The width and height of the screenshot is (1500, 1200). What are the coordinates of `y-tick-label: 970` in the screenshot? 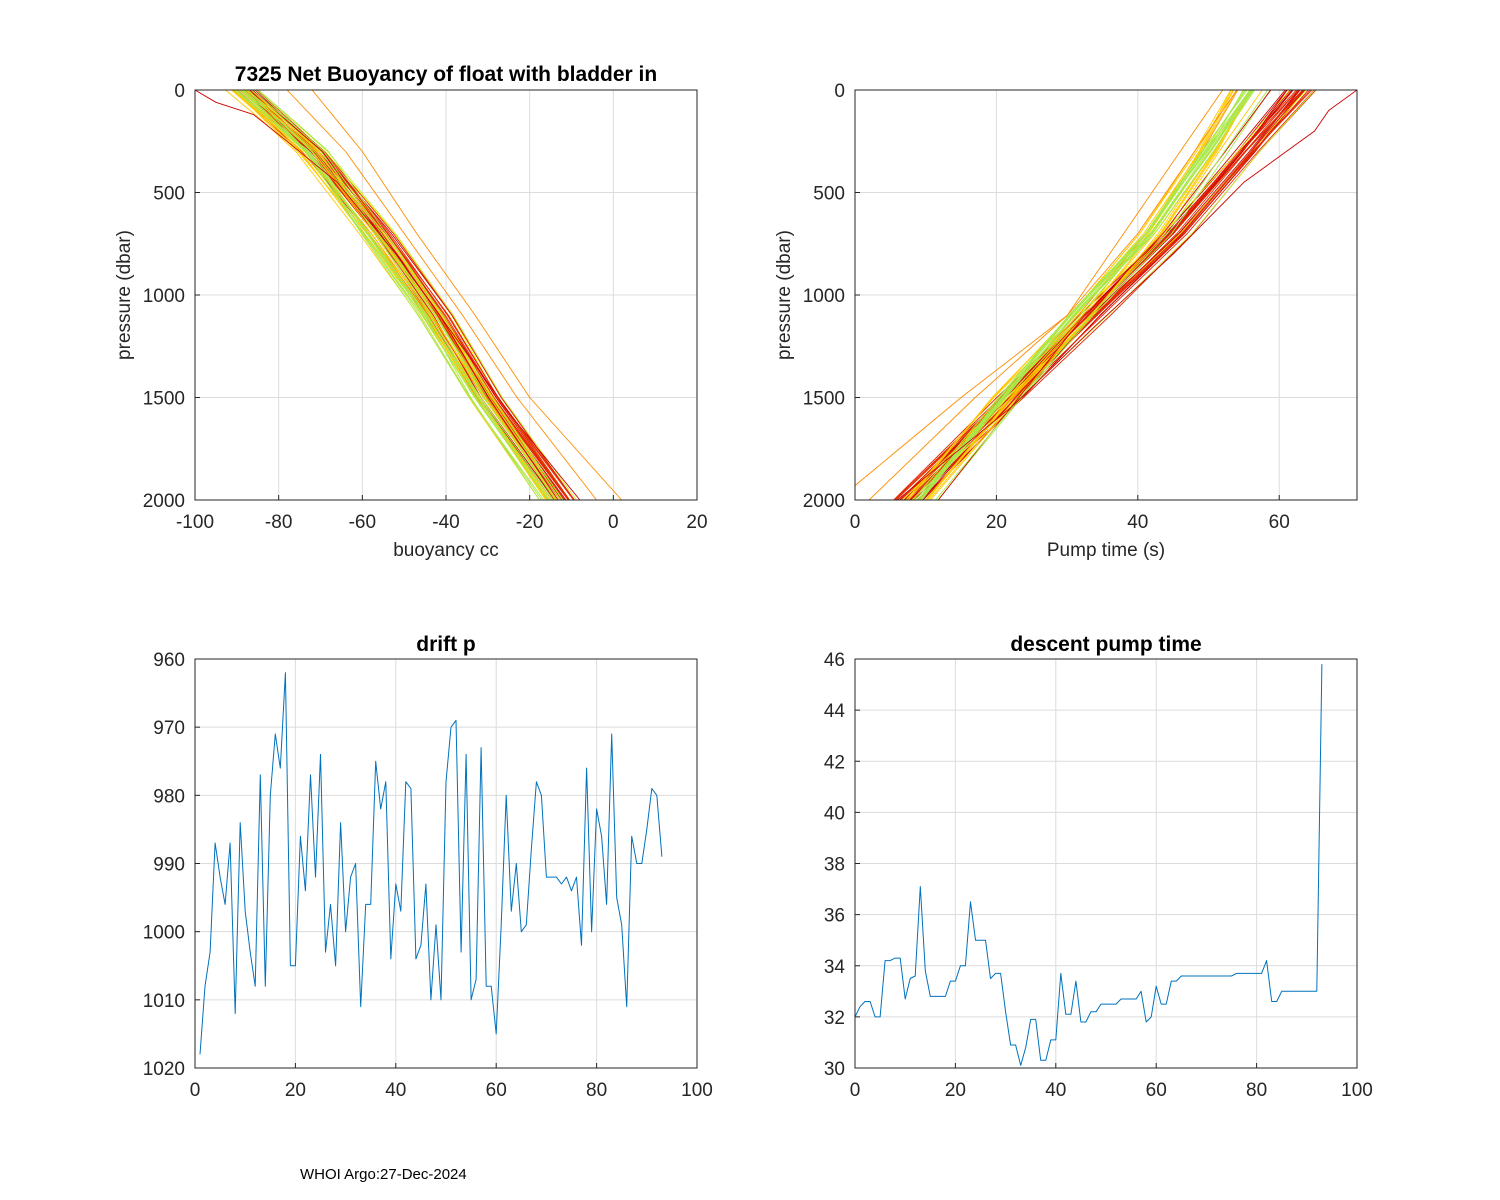 It's located at (169, 728).